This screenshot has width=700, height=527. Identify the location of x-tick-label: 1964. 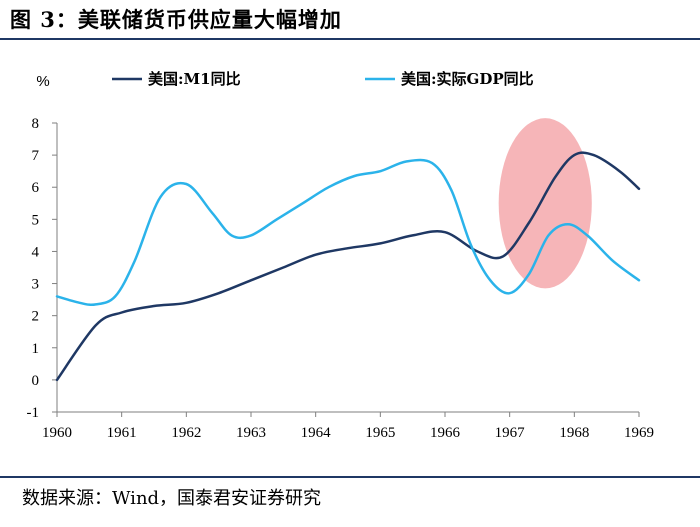
(316, 433).